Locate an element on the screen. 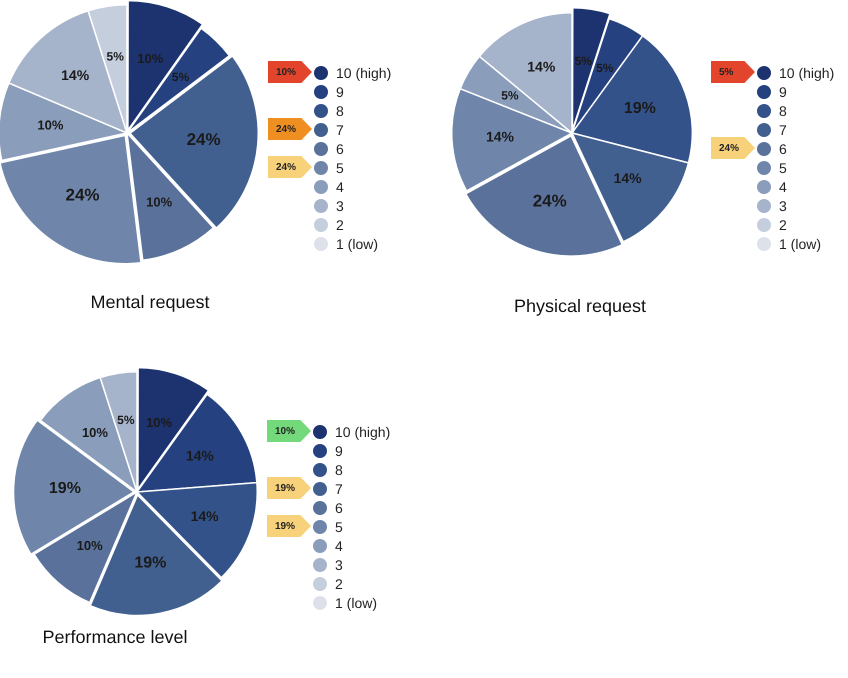 Image resolution: width=848 pixels, height=678 pixels. text: Physical request is located at coordinates (580, 306).